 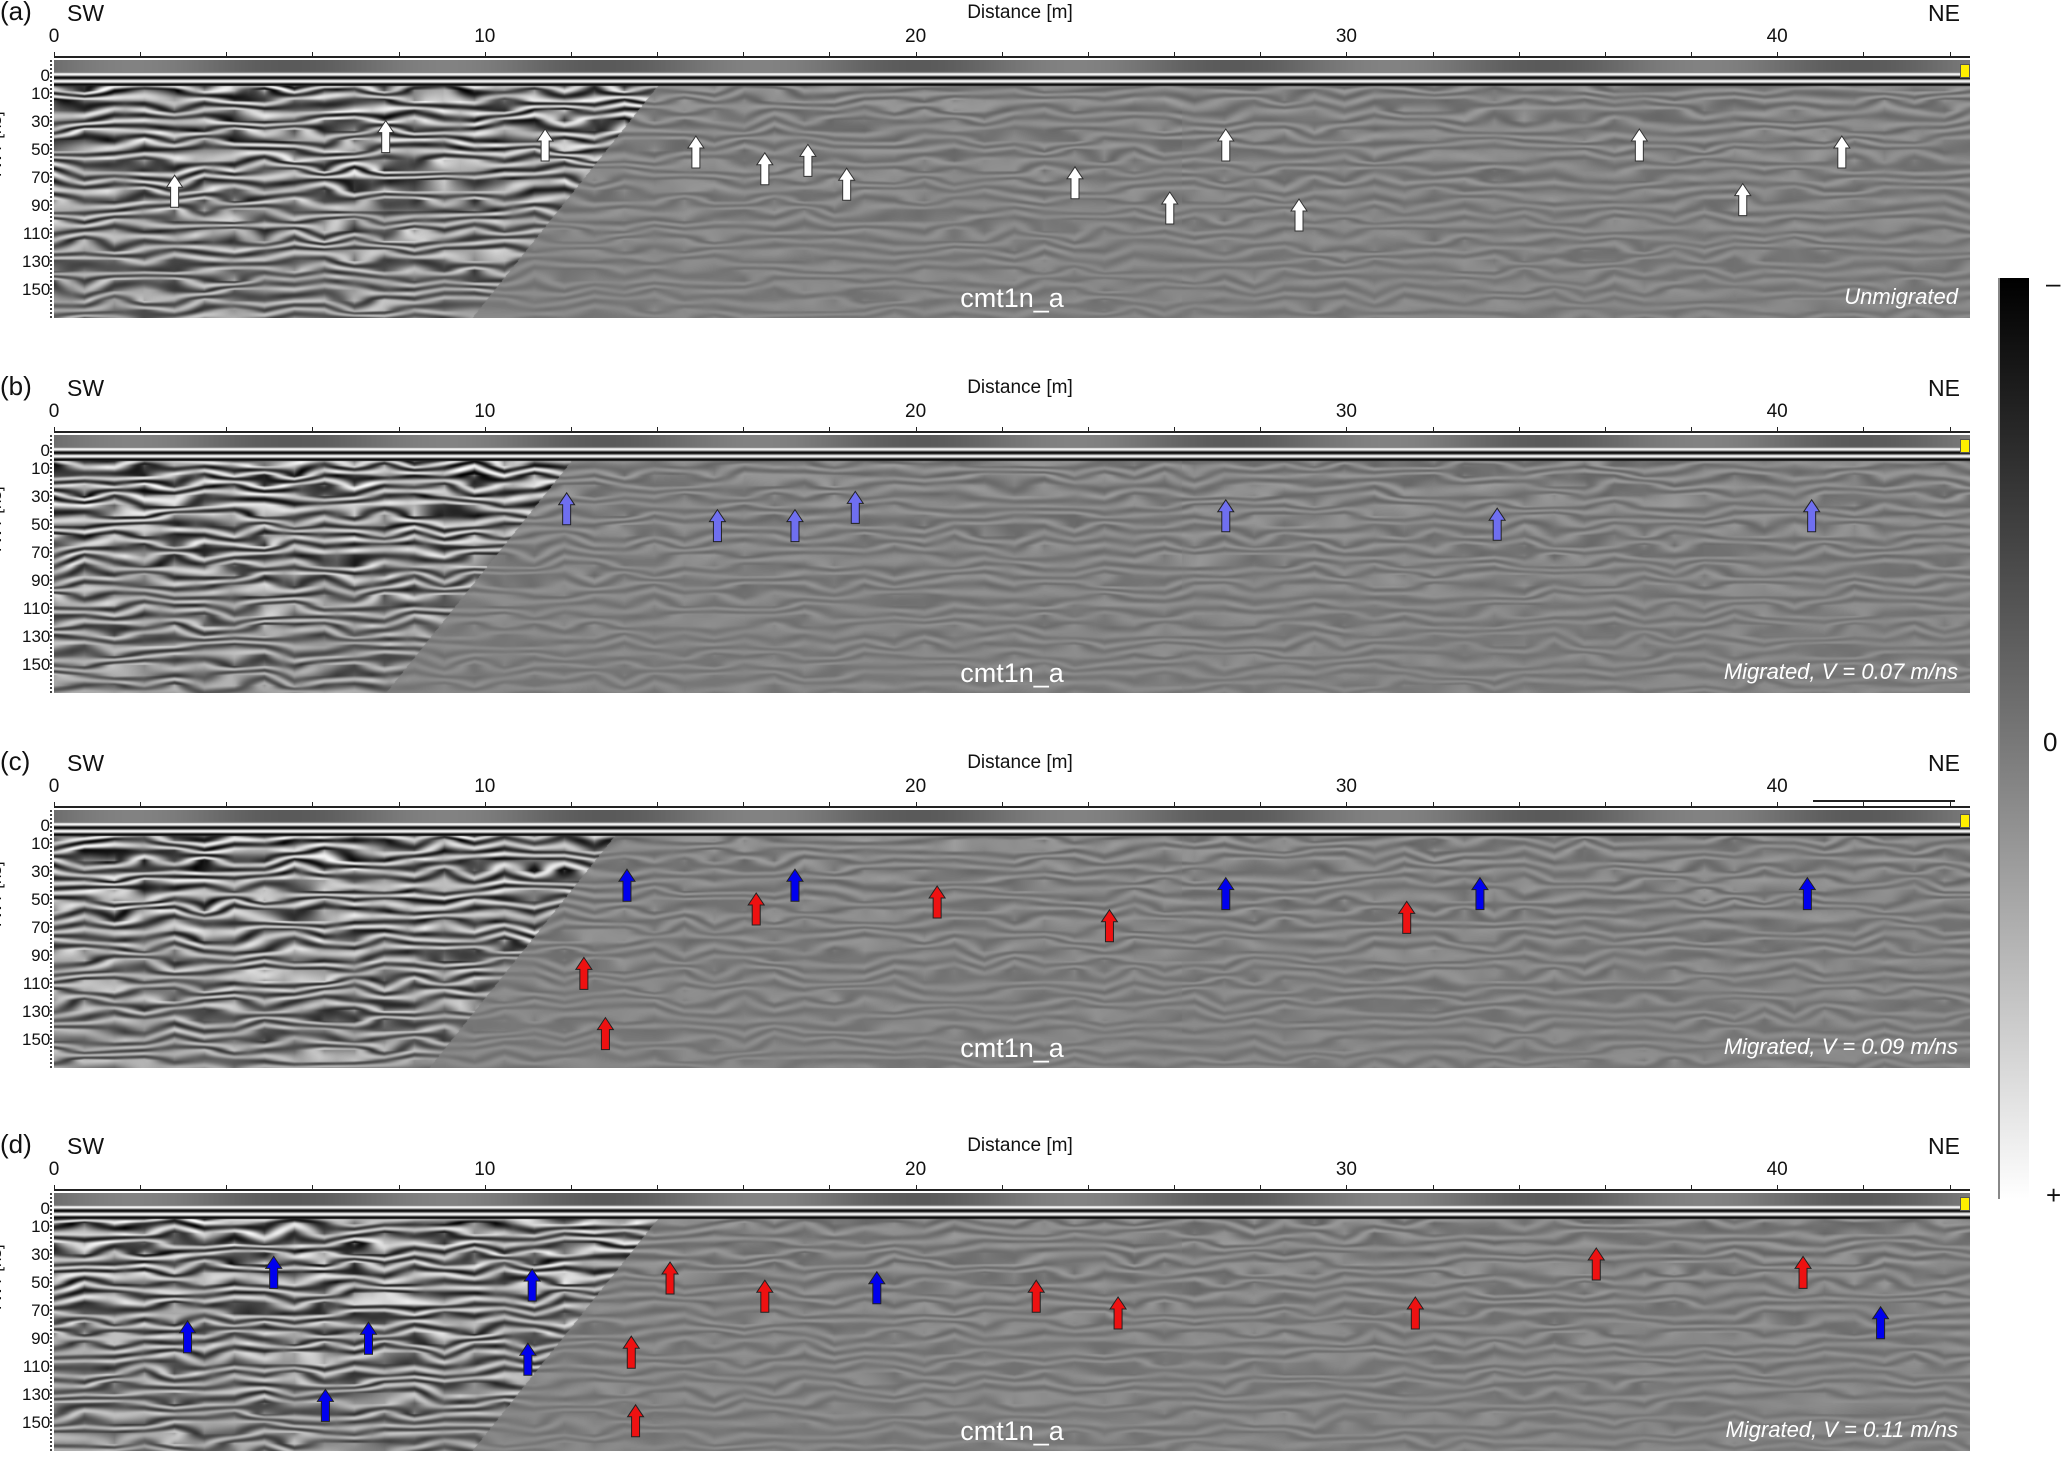 What do you see at coordinates (2013, 738) in the screenshot?
I see `amplitude-colorbar` at bounding box center [2013, 738].